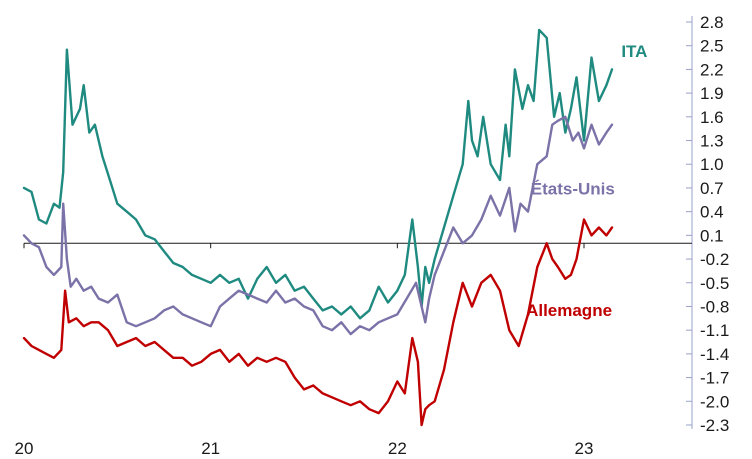 The width and height of the screenshot is (752, 459). Describe the element at coordinates (714, 259) in the screenshot. I see `y-tick-label: -0.2` at that location.